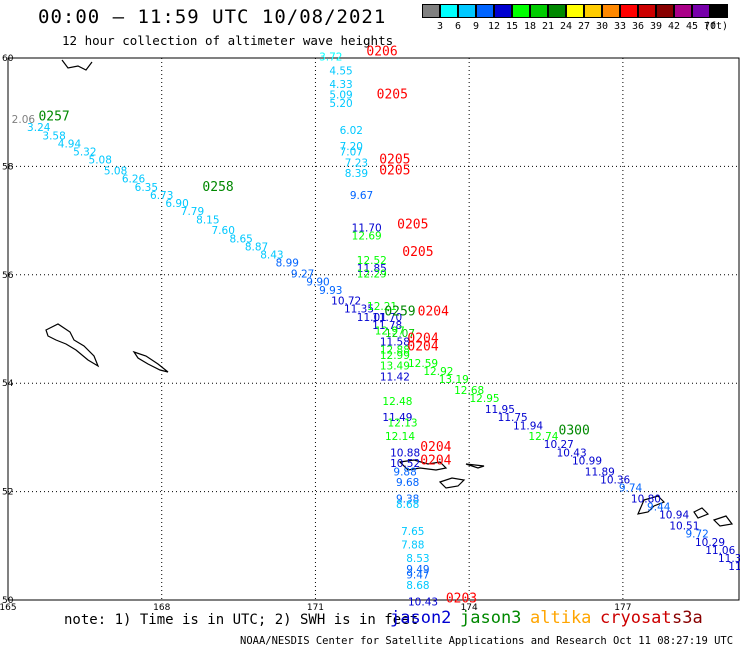 Image resolution: width=740 pixels, height=650 pixels. I want to click on wave-height-label: 9.72, so click(696, 535).